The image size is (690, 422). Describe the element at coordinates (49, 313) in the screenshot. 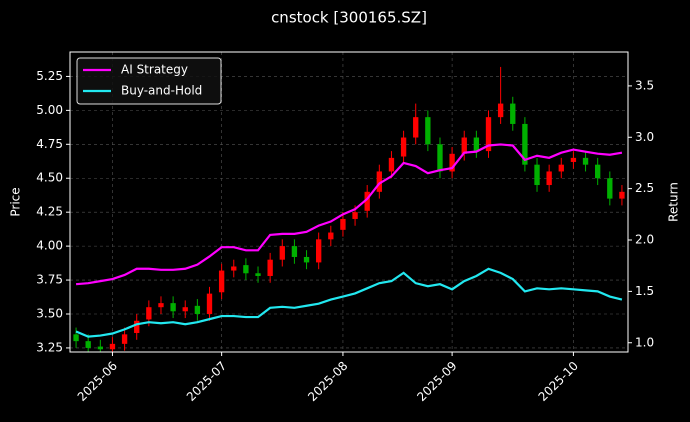

I see `y-tick-label: 3.50` at that location.